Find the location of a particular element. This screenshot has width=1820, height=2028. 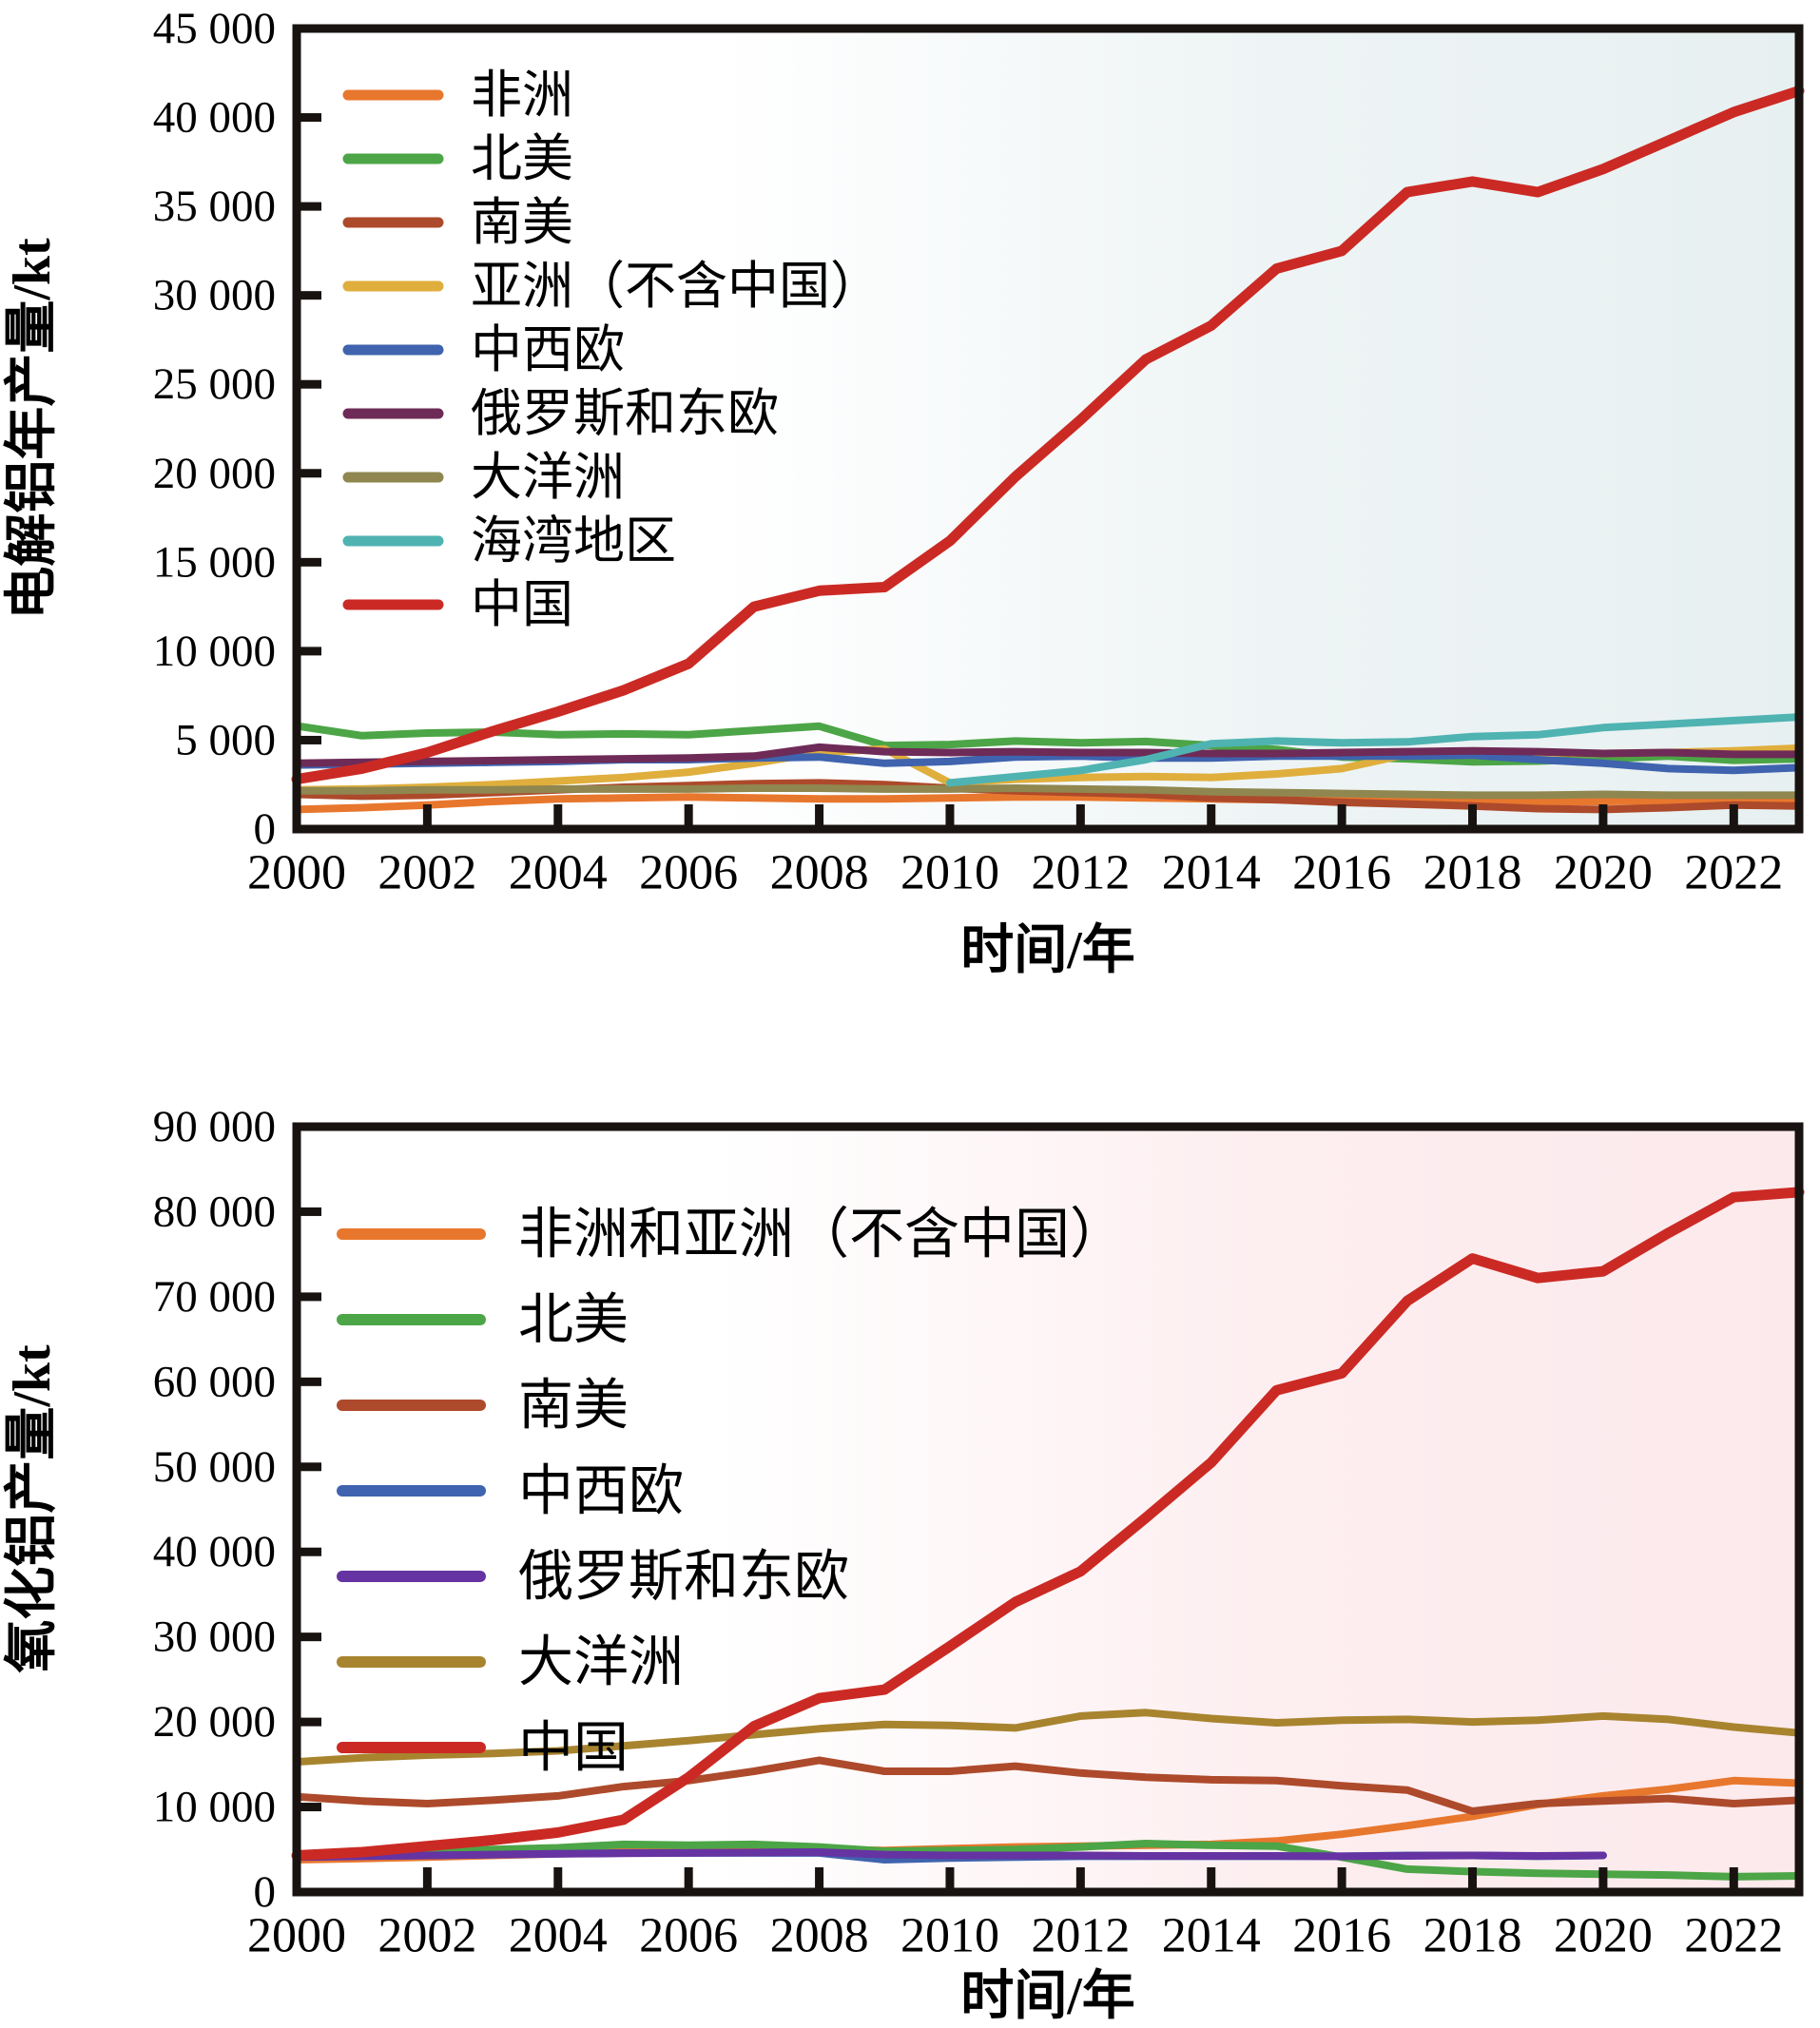

legend-label-4: 中西欧 is located at coordinates (548, 349).